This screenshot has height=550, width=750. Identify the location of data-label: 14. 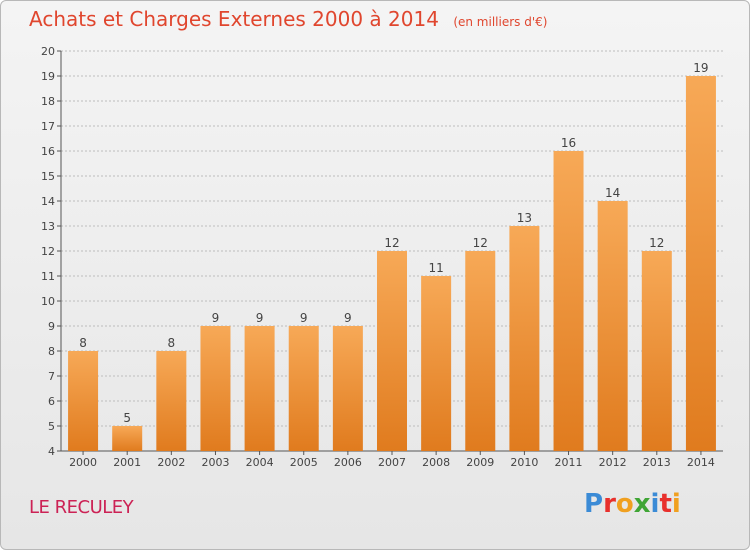
(612, 193).